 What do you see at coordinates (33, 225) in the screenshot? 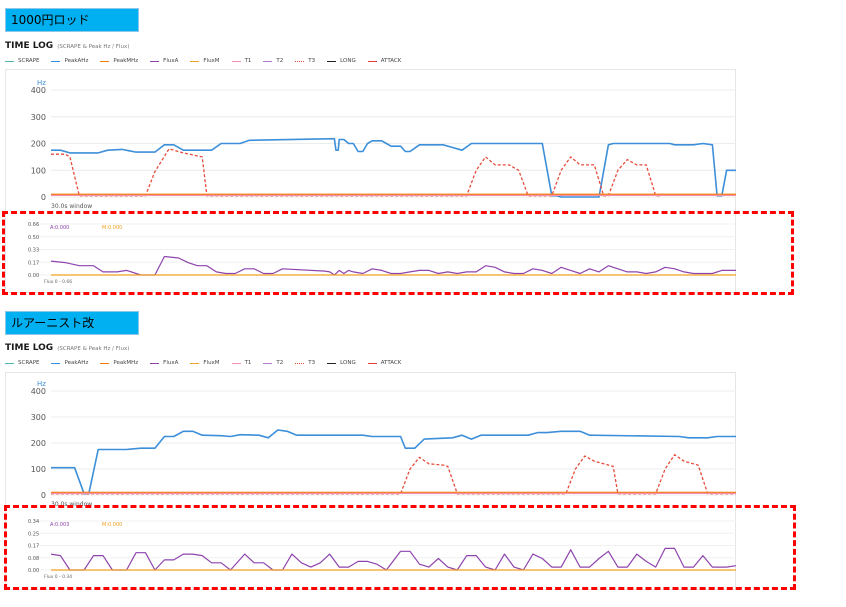
I see `flux-y-tick-label: 0.66` at bounding box center [33, 225].